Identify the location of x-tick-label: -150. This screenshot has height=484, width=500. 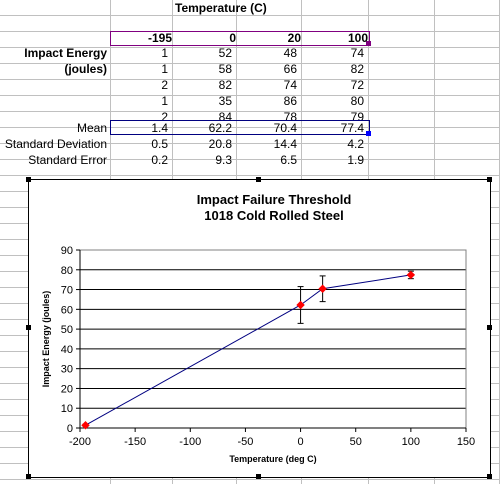
(135, 442).